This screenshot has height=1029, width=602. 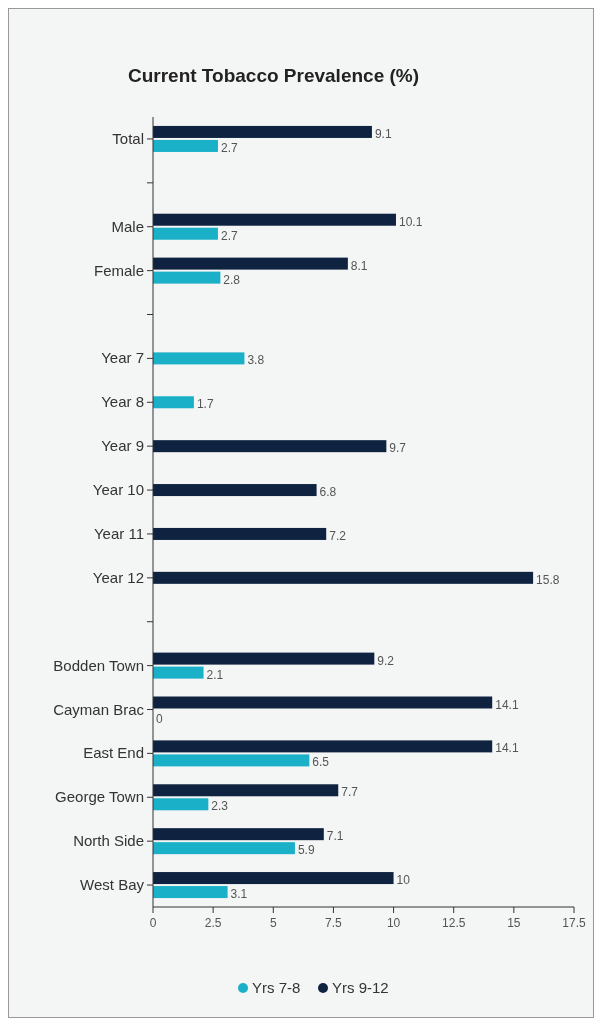 I want to click on data-label: 1.7, so click(x=205, y=404).